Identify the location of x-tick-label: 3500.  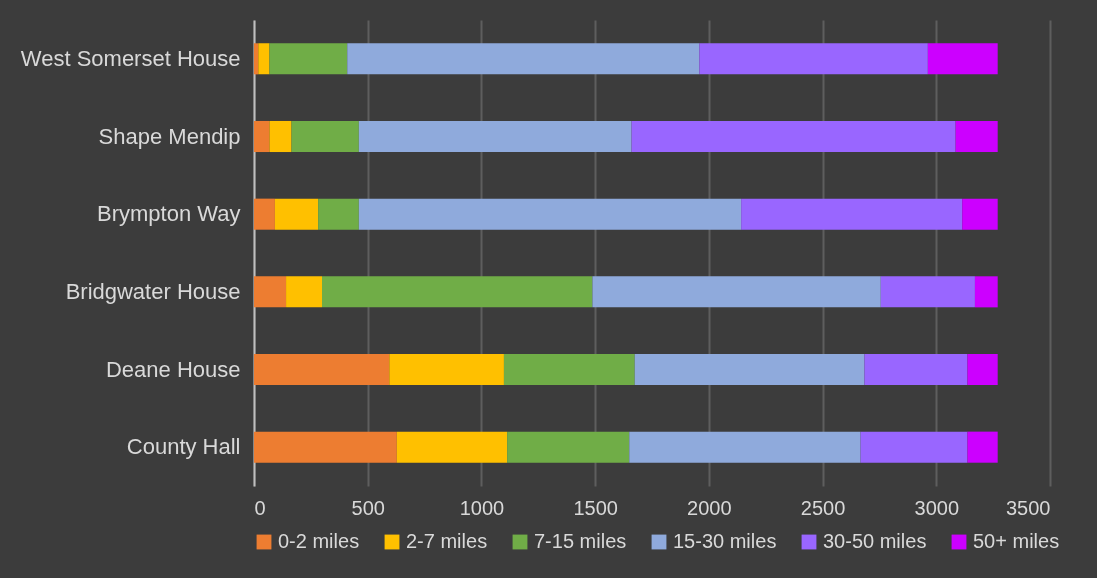
(1028, 507).